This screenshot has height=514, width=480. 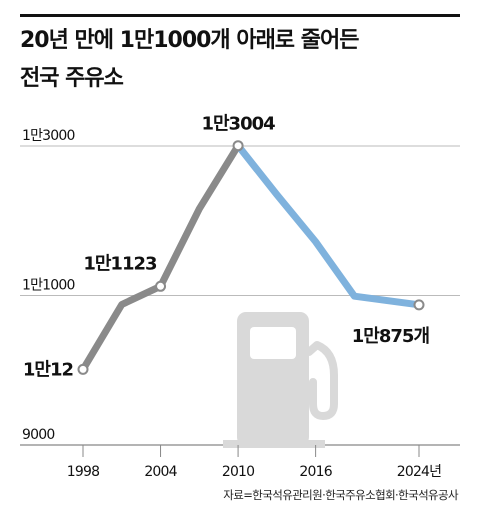 What do you see at coordinates (48, 286) in the screenshot?
I see `y-tick-label: 1만1000` at bounding box center [48, 286].